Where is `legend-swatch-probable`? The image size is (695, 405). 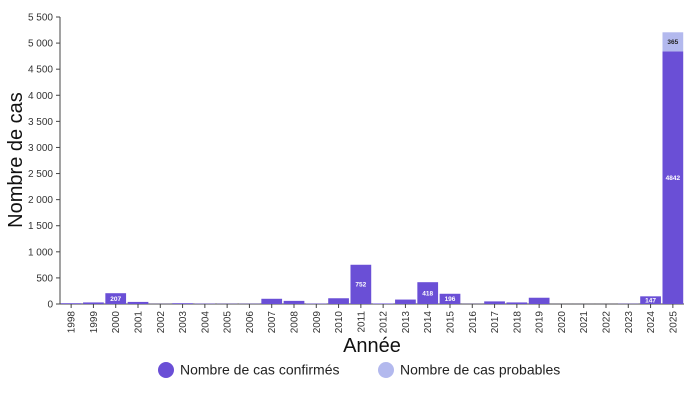
legend-swatch-probable is located at coordinates (386, 370).